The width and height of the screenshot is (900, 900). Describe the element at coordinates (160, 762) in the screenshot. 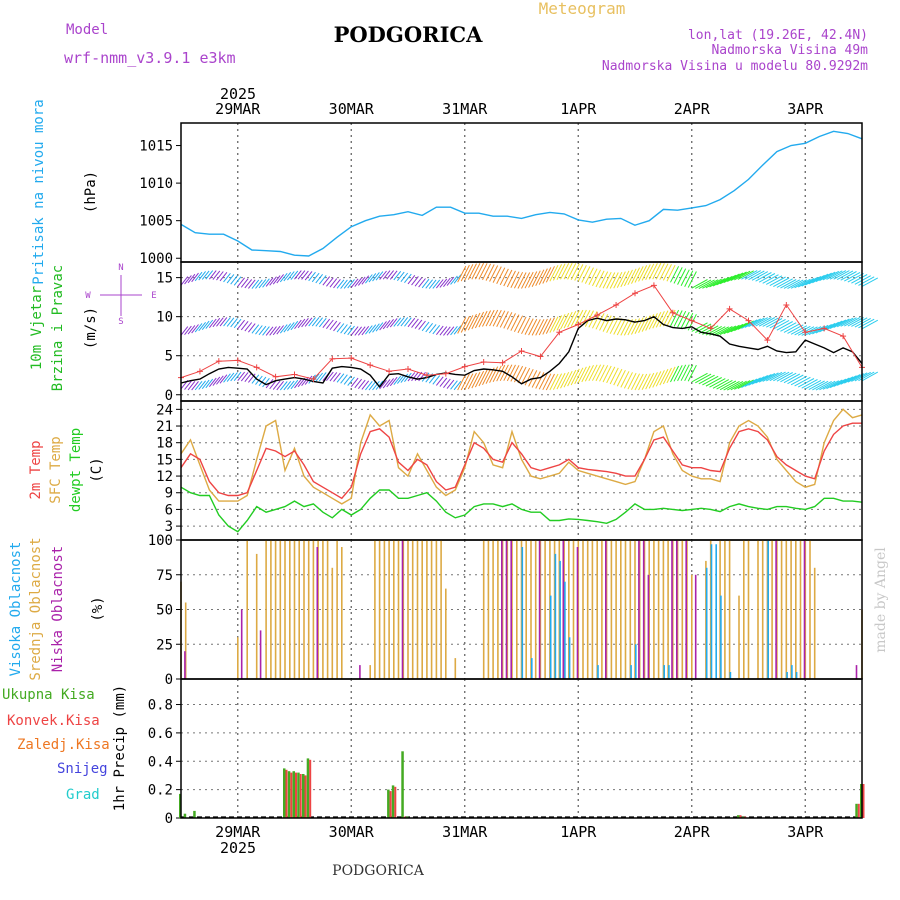

I see `axis-tick-label: 0.4` at that location.